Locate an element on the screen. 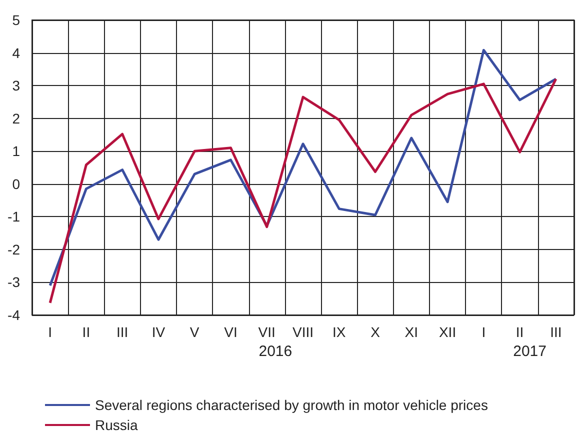  x-tick-label: XII is located at coordinates (447, 332).